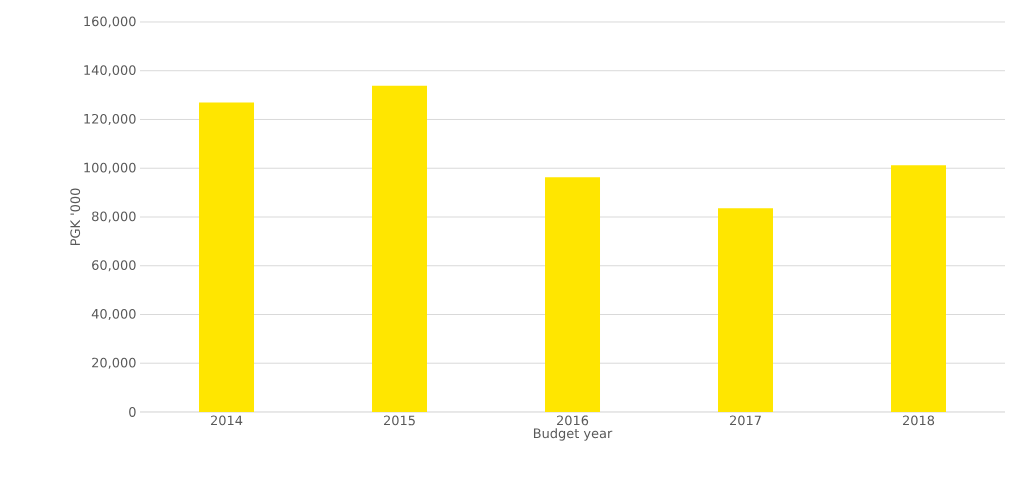 This screenshot has width=1009, height=478. Describe the element at coordinates (114, 217) in the screenshot. I see `y-tick-label: 80,000` at that location.